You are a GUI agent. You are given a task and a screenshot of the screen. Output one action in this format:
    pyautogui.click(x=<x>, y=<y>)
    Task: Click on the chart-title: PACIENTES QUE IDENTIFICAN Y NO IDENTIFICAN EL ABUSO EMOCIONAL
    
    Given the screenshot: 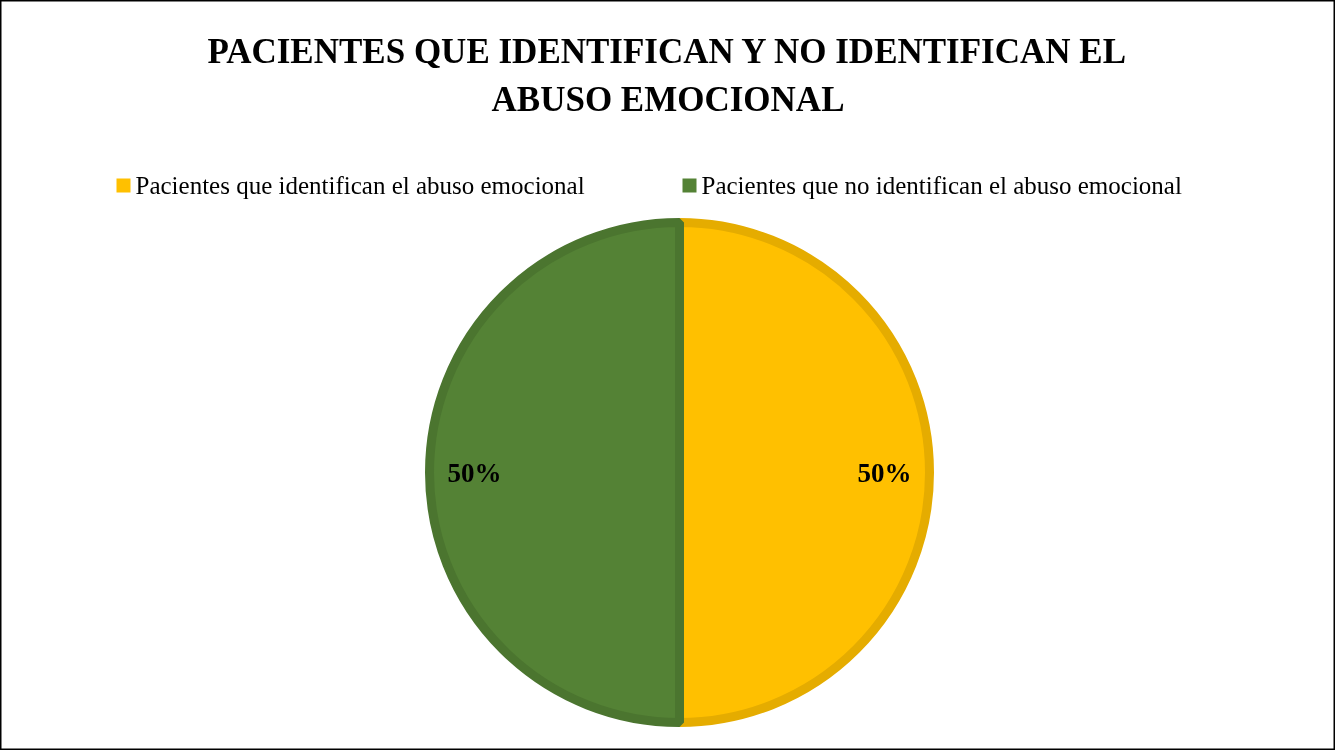 What is the action you would take?
    pyautogui.click(x=666, y=75)
    